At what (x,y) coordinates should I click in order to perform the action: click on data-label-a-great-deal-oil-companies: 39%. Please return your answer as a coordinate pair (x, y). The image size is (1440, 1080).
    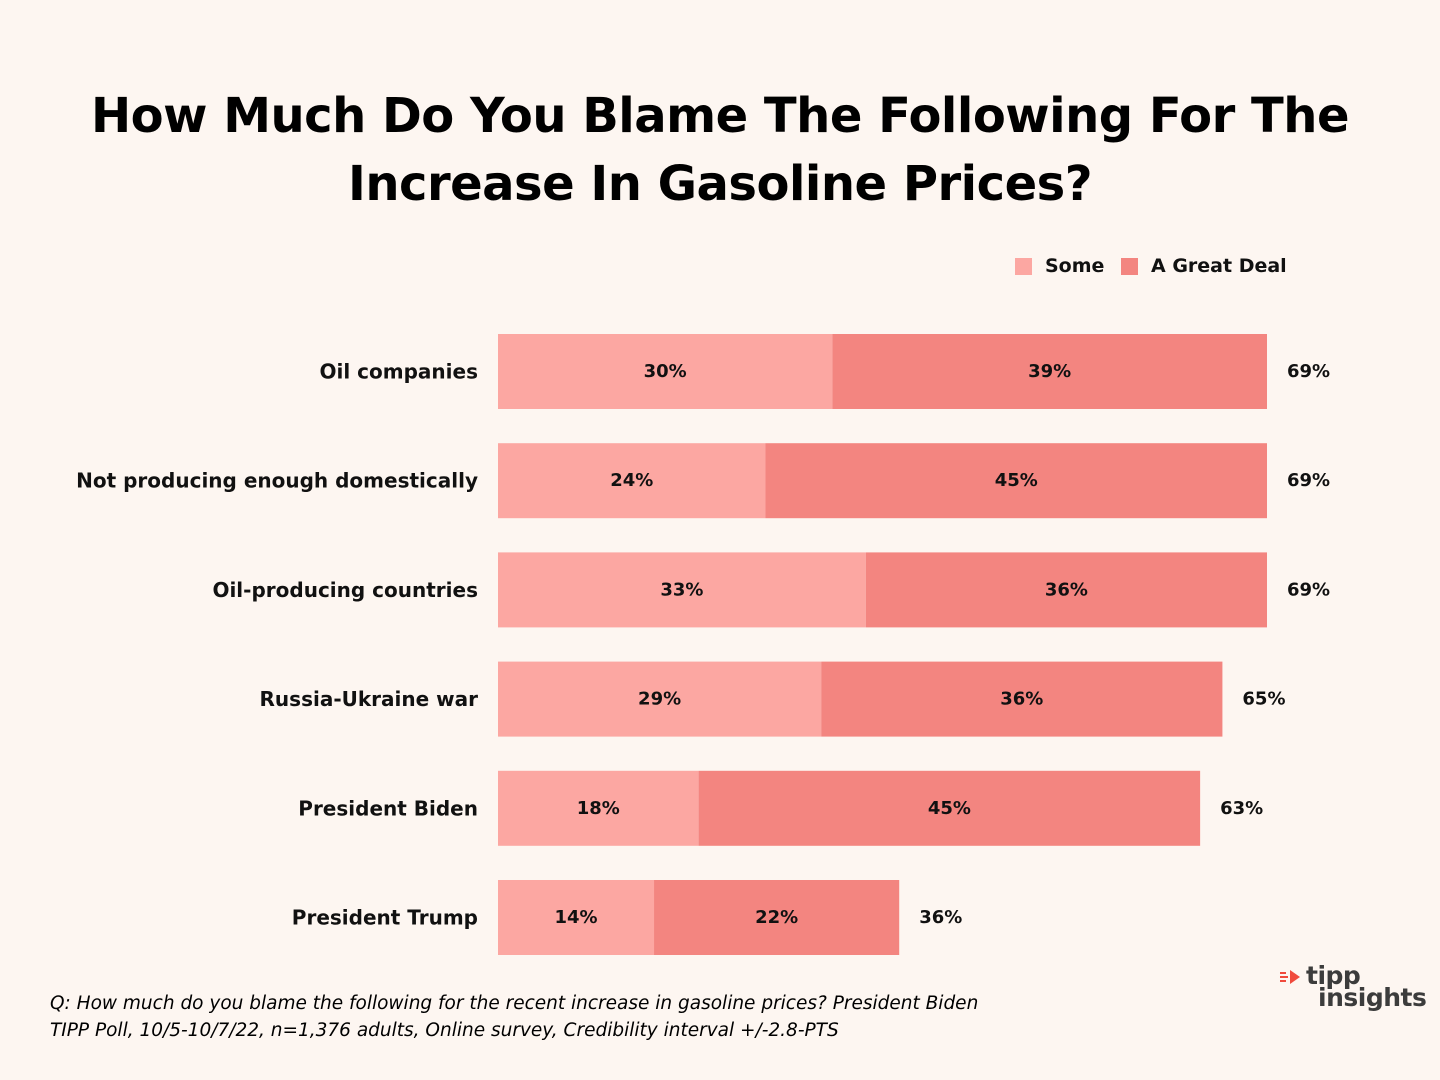
    Looking at the image, I should click on (1049, 371).